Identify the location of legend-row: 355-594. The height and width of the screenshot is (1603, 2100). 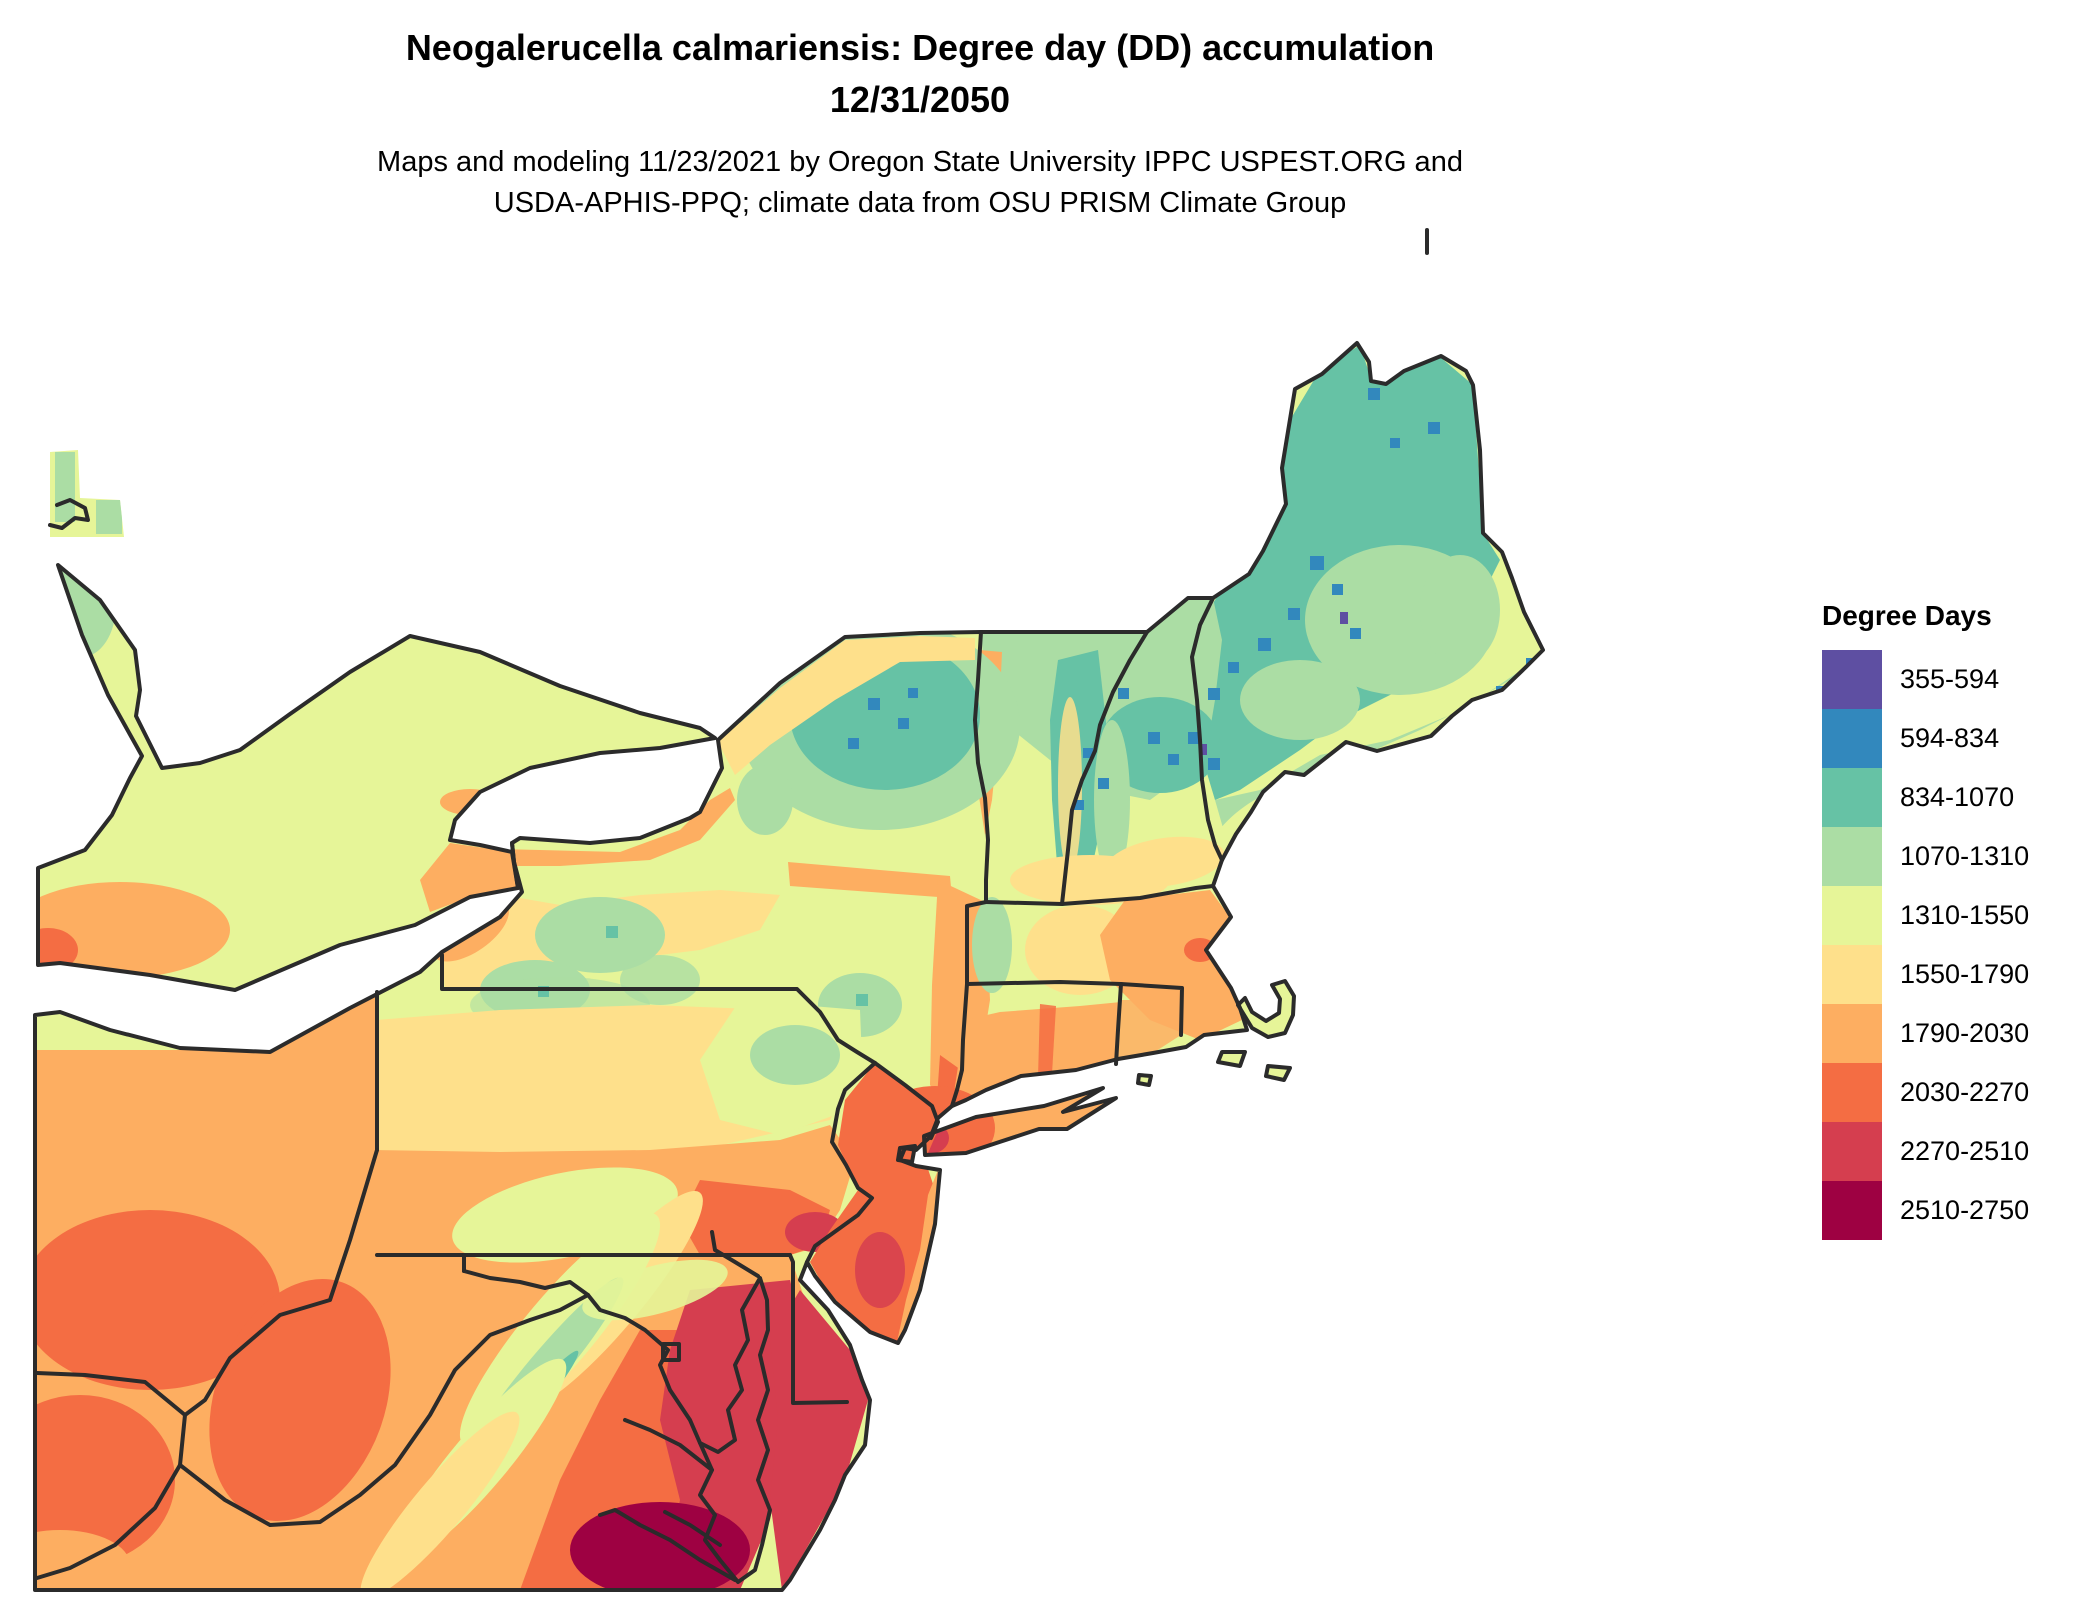
(1952, 679).